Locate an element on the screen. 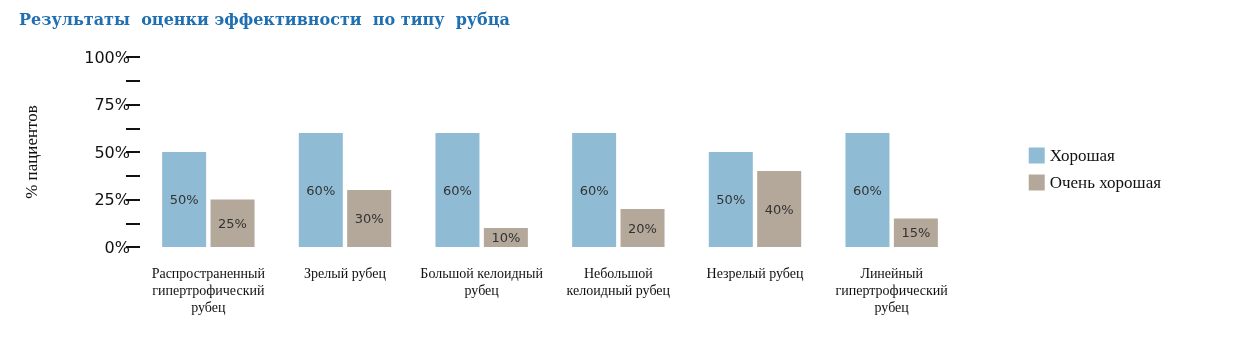 The image size is (1236, 338). y-tick-label: 25% is located at coordinates (112, 199).